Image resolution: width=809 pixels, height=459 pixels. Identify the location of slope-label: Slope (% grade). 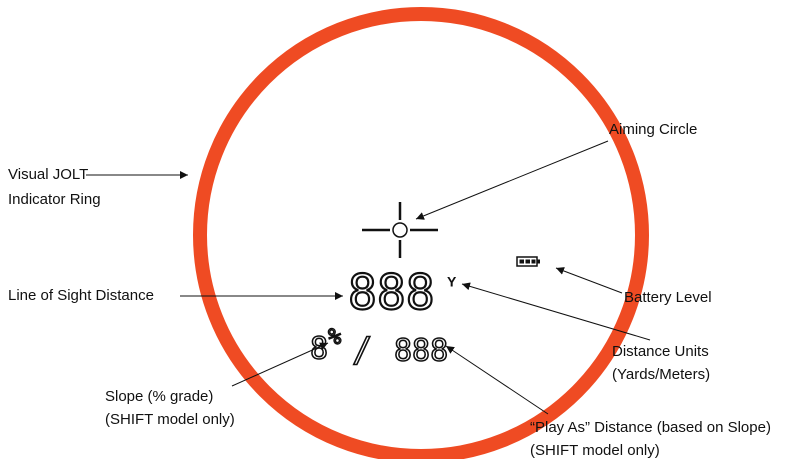
(159, 396).